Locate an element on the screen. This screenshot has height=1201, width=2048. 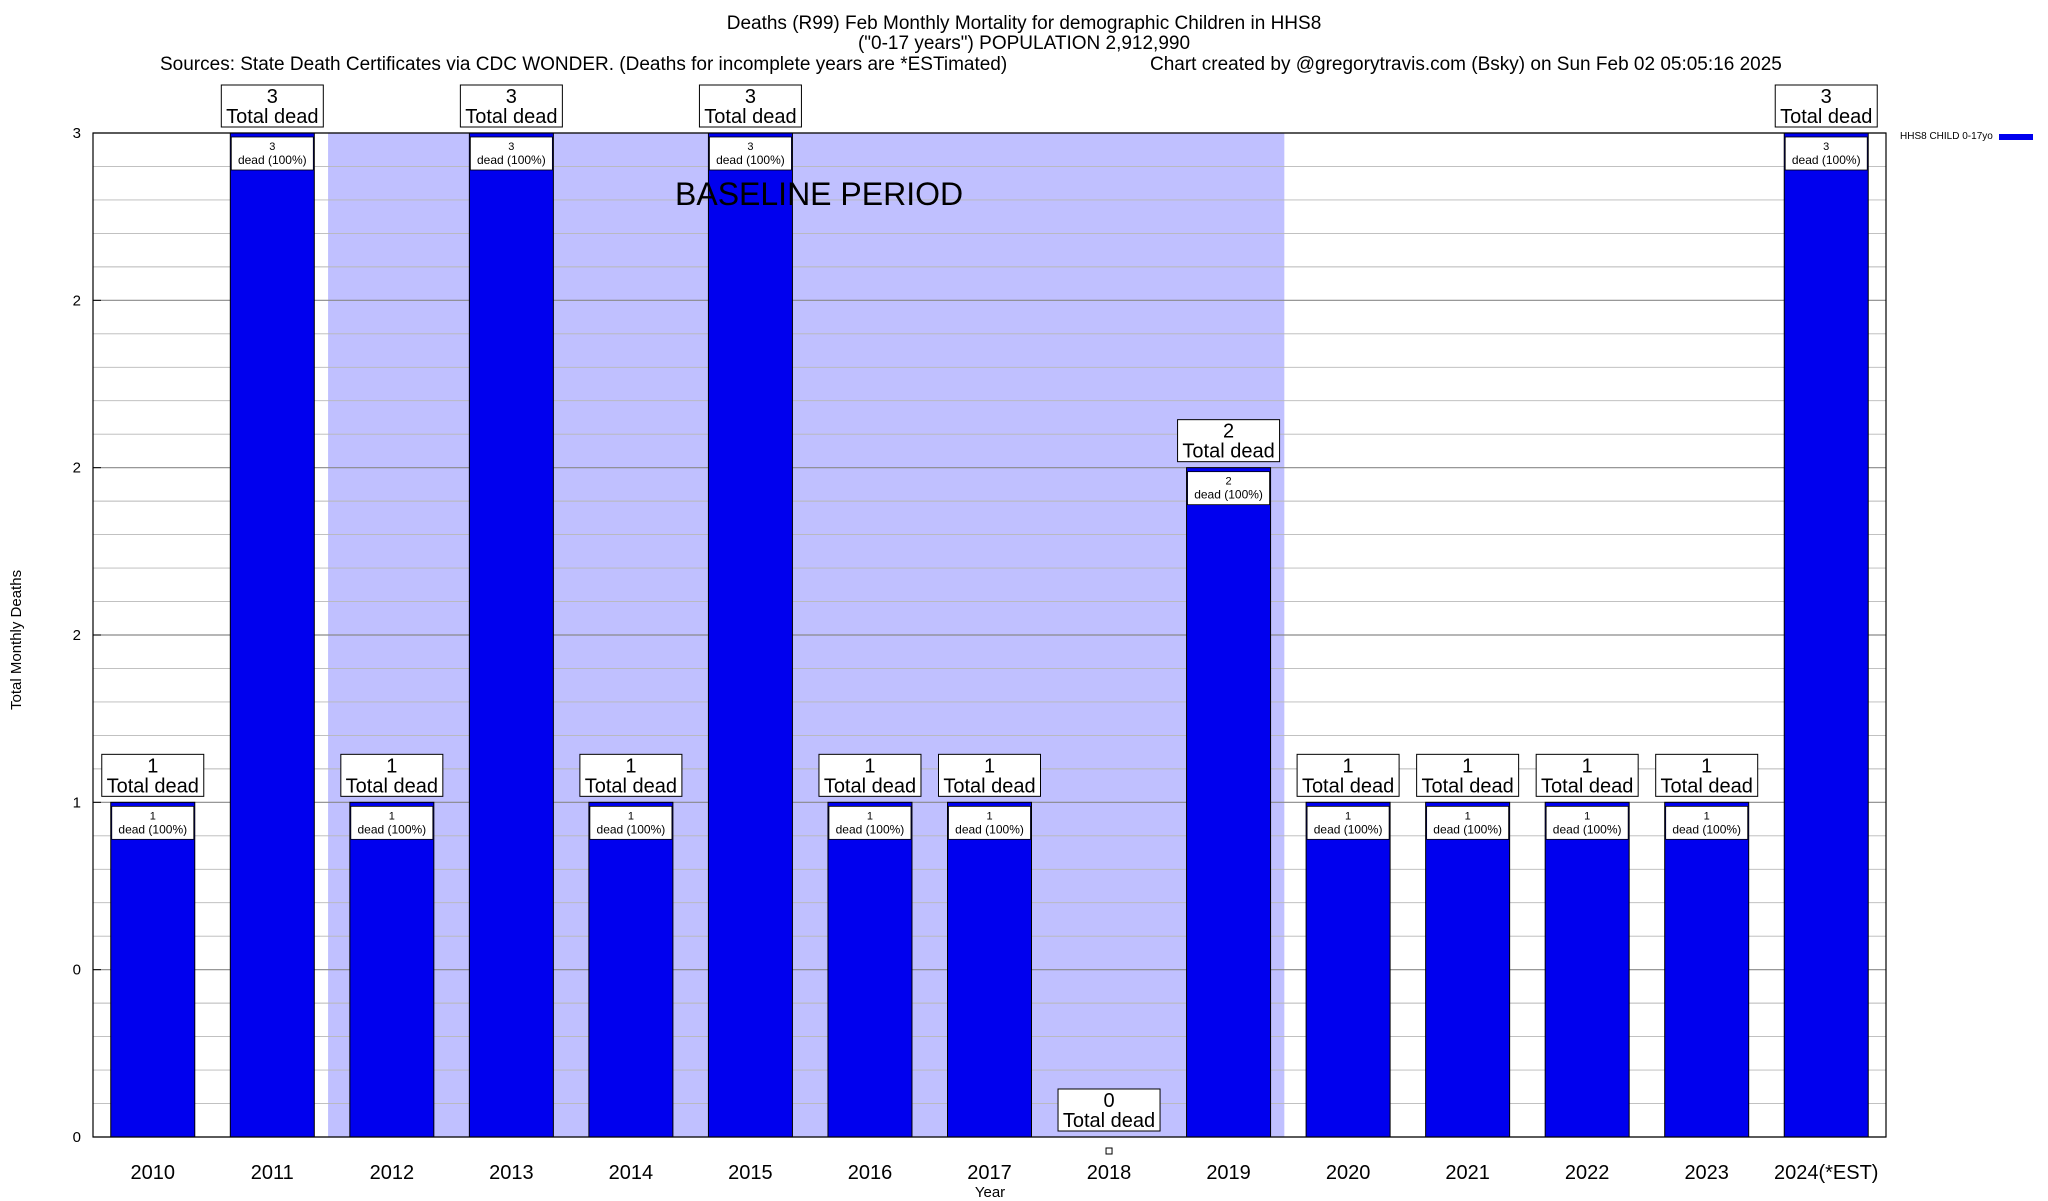
y-tick-label: 1 is located at coordinates (77, 802).